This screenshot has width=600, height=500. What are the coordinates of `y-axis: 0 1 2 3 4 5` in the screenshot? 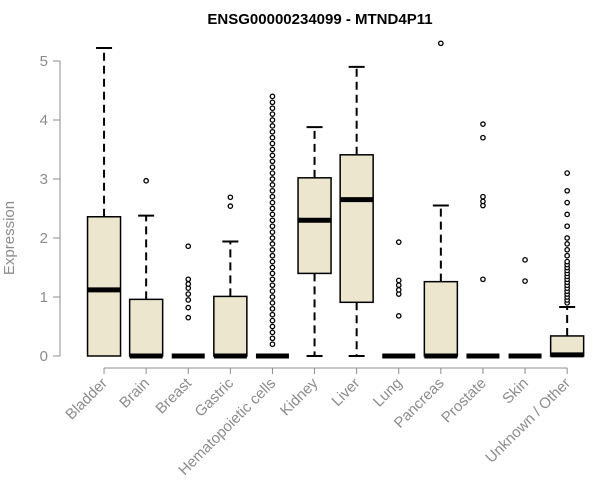 It's located at (50, 209).